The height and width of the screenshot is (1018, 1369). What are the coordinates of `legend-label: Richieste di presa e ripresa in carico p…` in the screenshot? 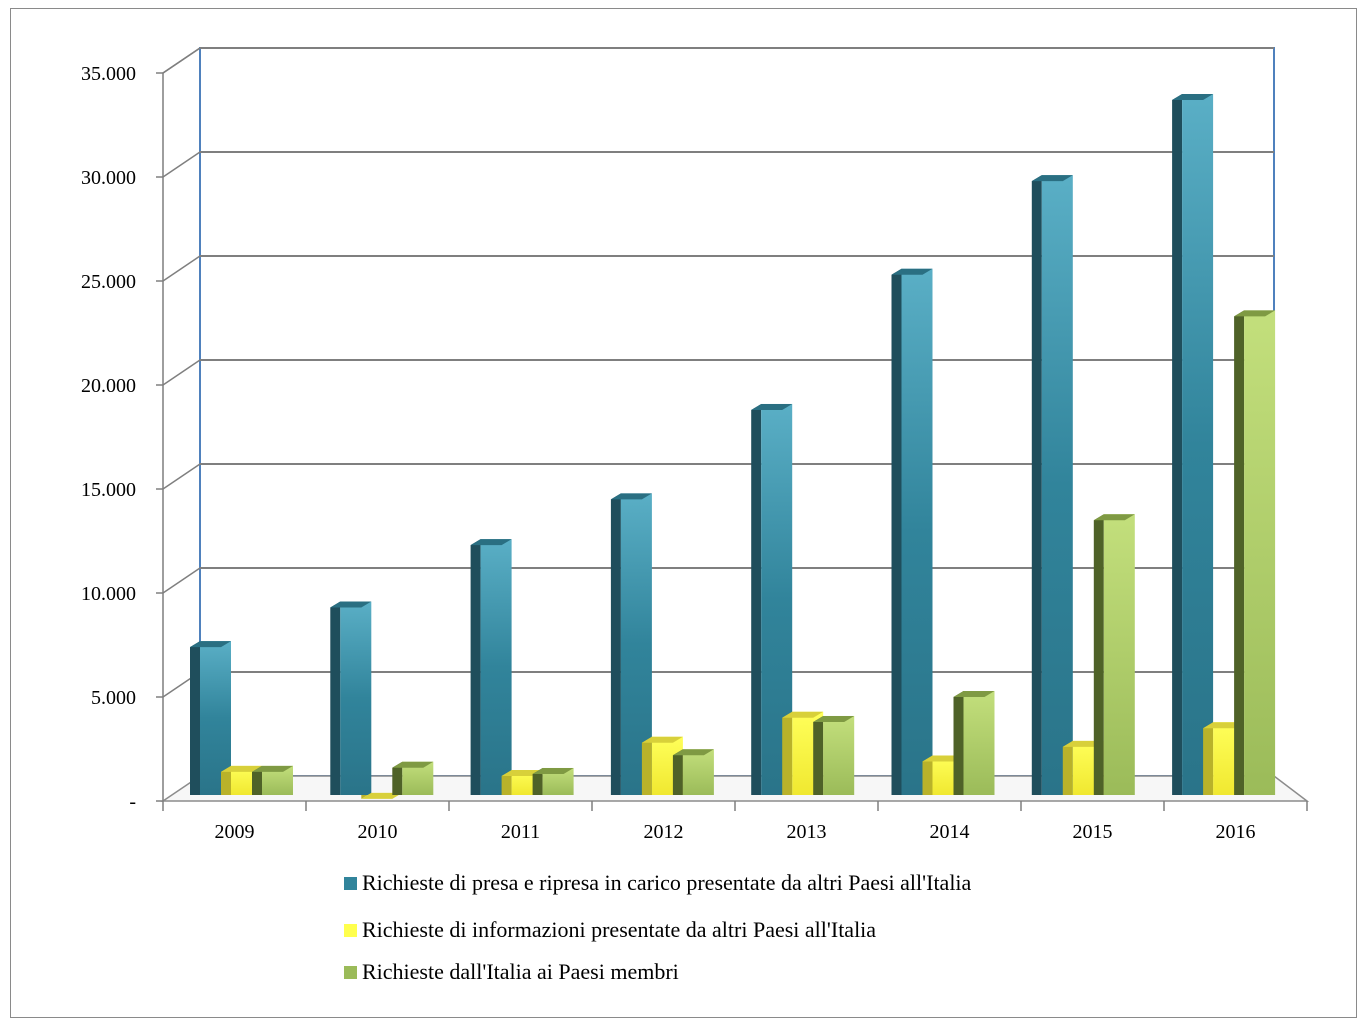 It's located at (667, 882).